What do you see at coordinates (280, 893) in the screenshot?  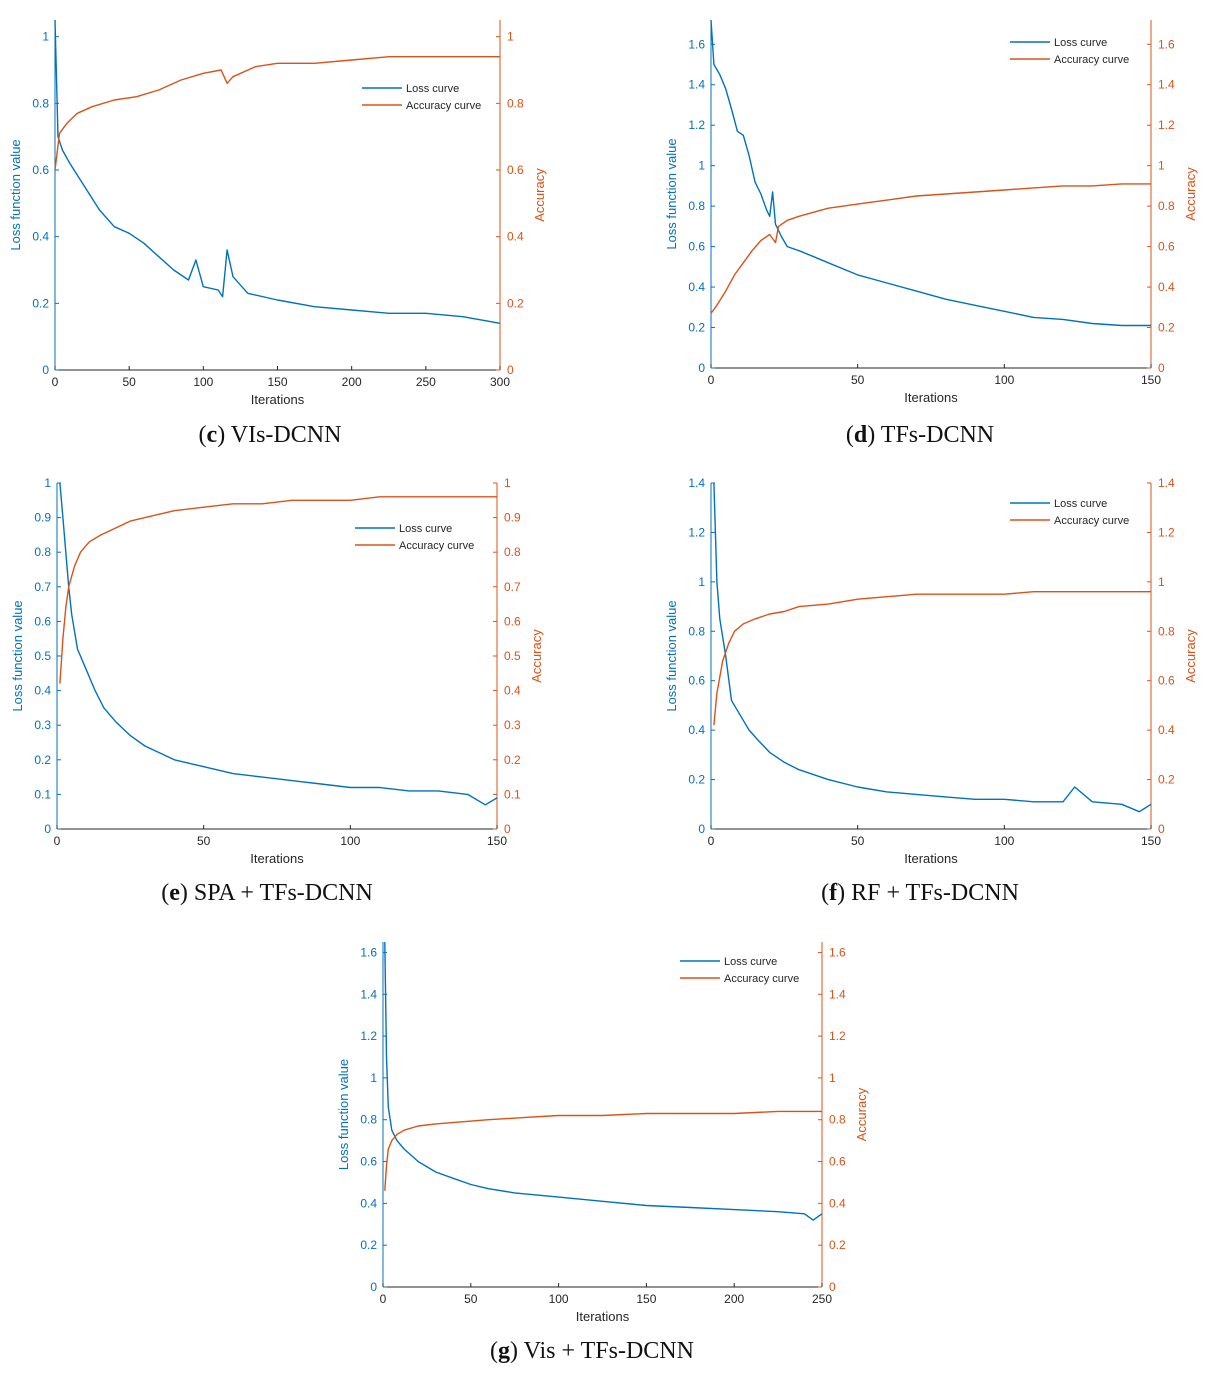 I see `caption-text: SPA + TFs-DCNN` at bounding box center [280, 893].